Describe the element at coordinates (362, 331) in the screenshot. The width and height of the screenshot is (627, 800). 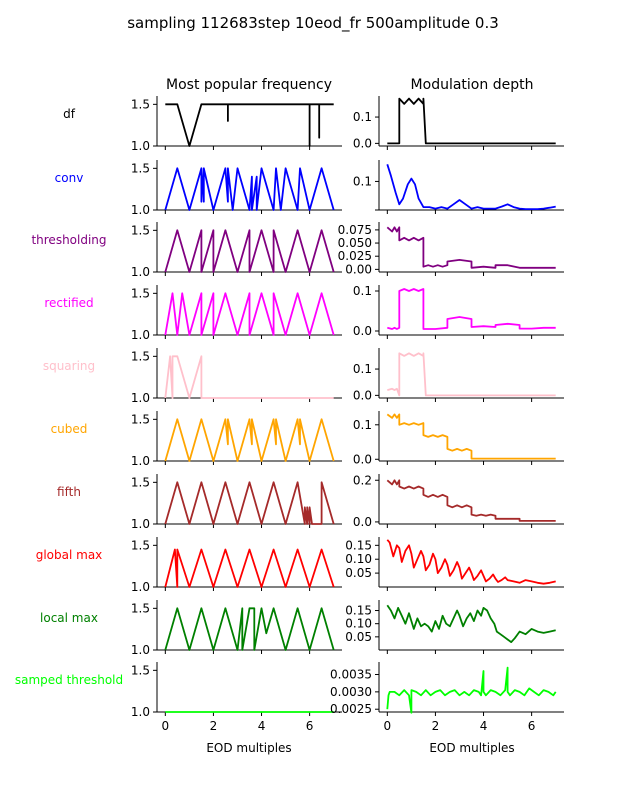
I see `depth-y-tick-label-rectified: 0.0` at that location.